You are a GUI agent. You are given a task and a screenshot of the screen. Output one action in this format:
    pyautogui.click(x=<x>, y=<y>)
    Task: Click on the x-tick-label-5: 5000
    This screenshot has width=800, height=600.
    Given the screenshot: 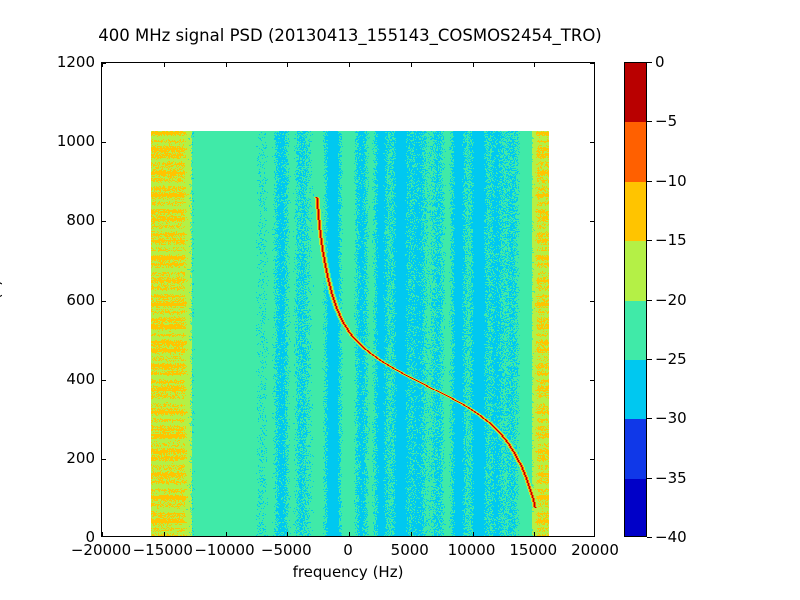 What is the action you would take?
    pyautogui.click(x=409, y=550)
    